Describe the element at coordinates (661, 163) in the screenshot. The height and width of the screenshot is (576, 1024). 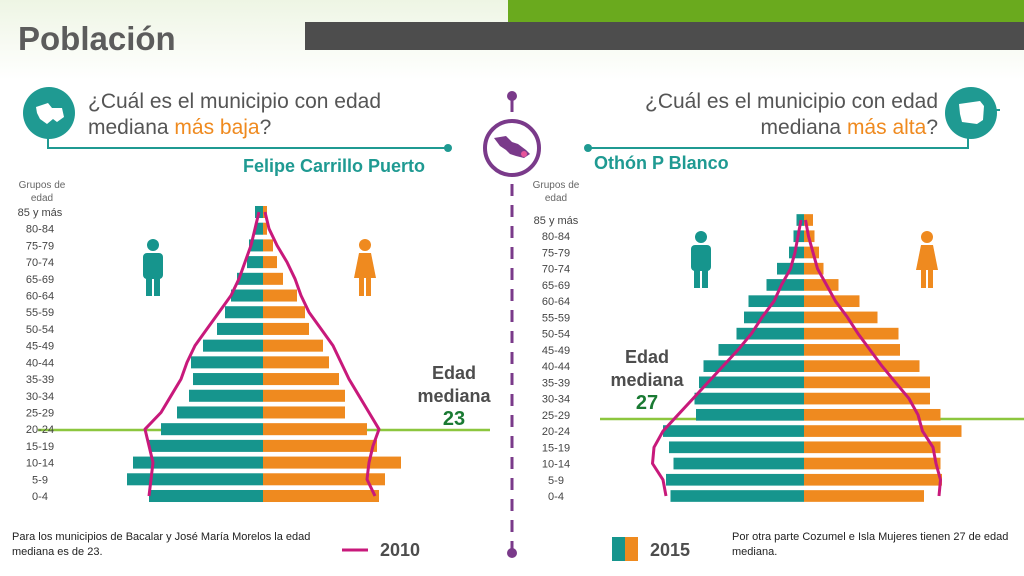
I see `municipio-name-right: Othón P Blanco` at that location.